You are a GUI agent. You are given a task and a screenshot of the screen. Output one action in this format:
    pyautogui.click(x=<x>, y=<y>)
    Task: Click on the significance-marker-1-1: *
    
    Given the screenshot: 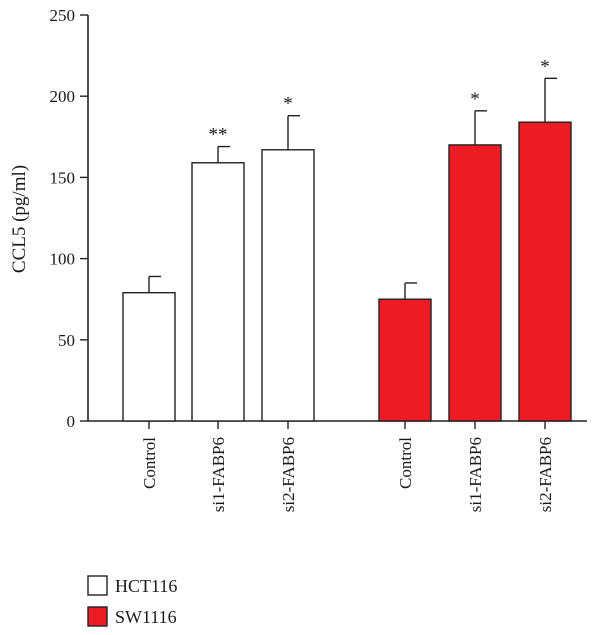 What is the action you would take?
    pyautogui.click(x=475, y=99)
    